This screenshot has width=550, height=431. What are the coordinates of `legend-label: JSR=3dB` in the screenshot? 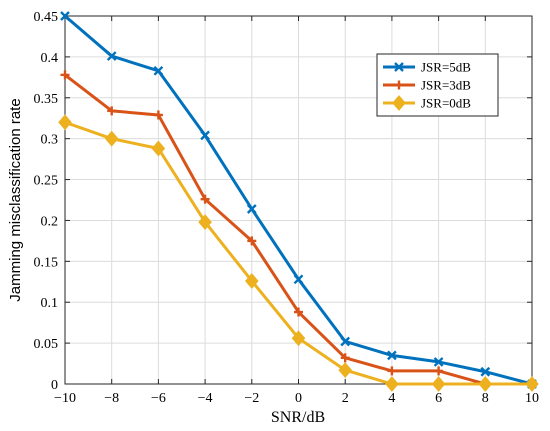 It's located at (446, 85).